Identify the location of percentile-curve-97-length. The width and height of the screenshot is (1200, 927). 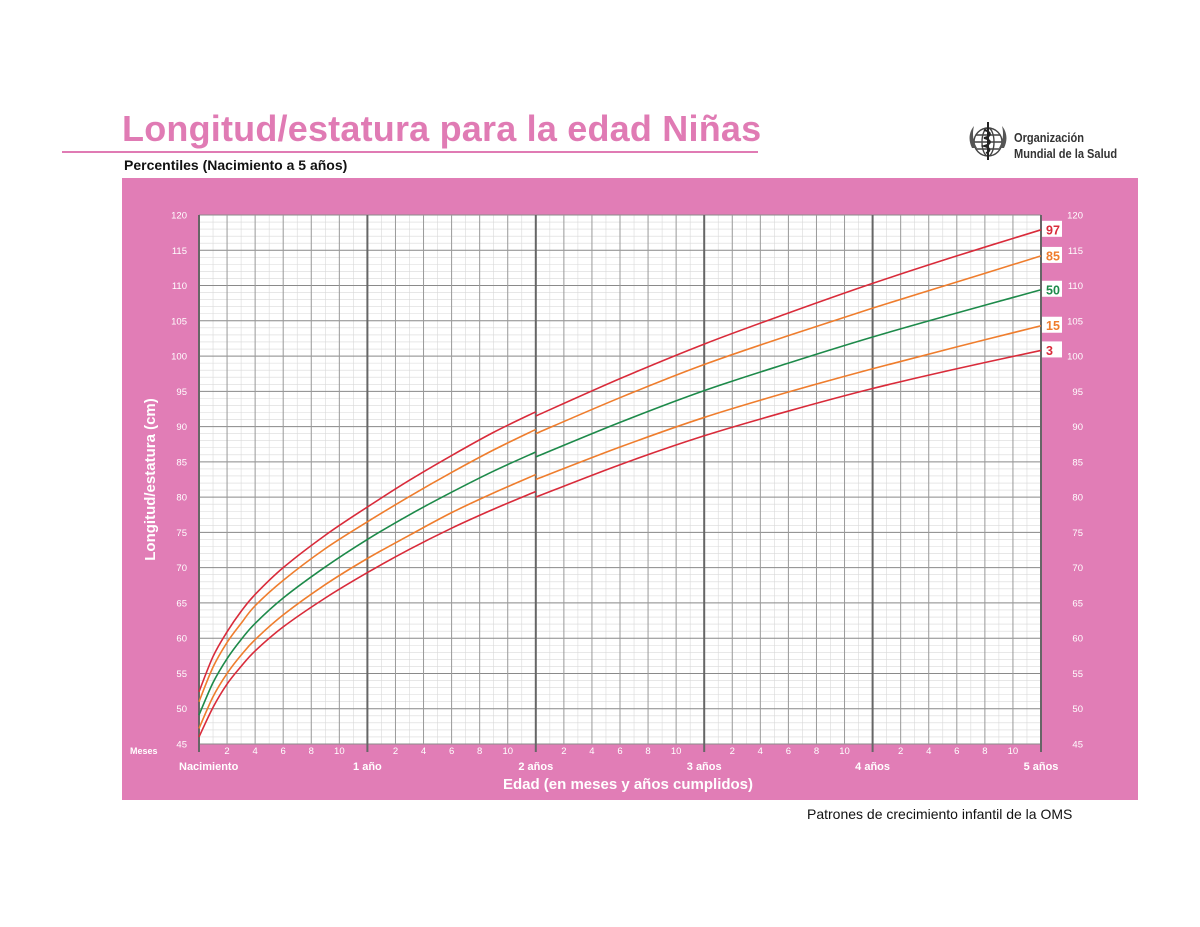
(367, 552).